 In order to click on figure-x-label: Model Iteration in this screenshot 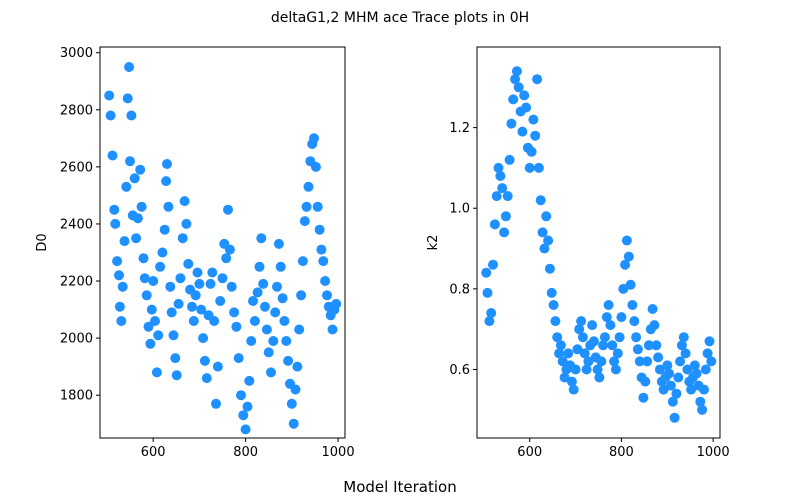, I will do `click(399, 487)`.